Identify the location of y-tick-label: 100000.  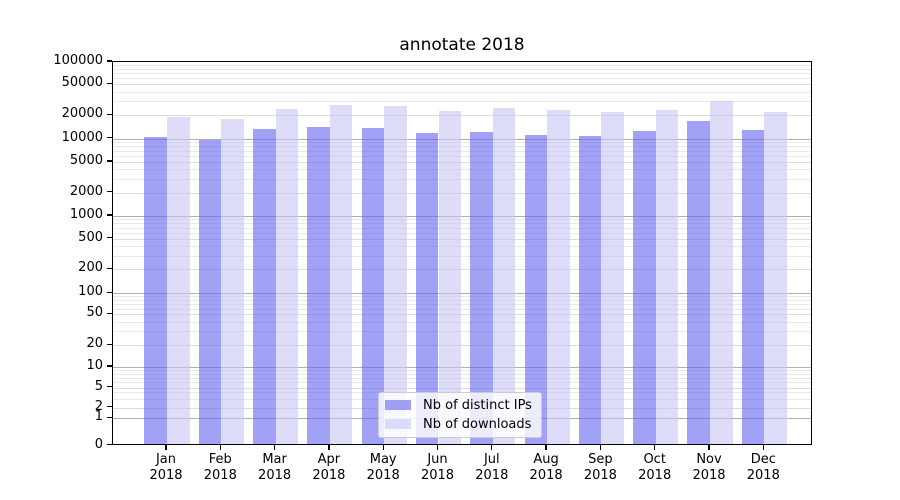
(78, 61).